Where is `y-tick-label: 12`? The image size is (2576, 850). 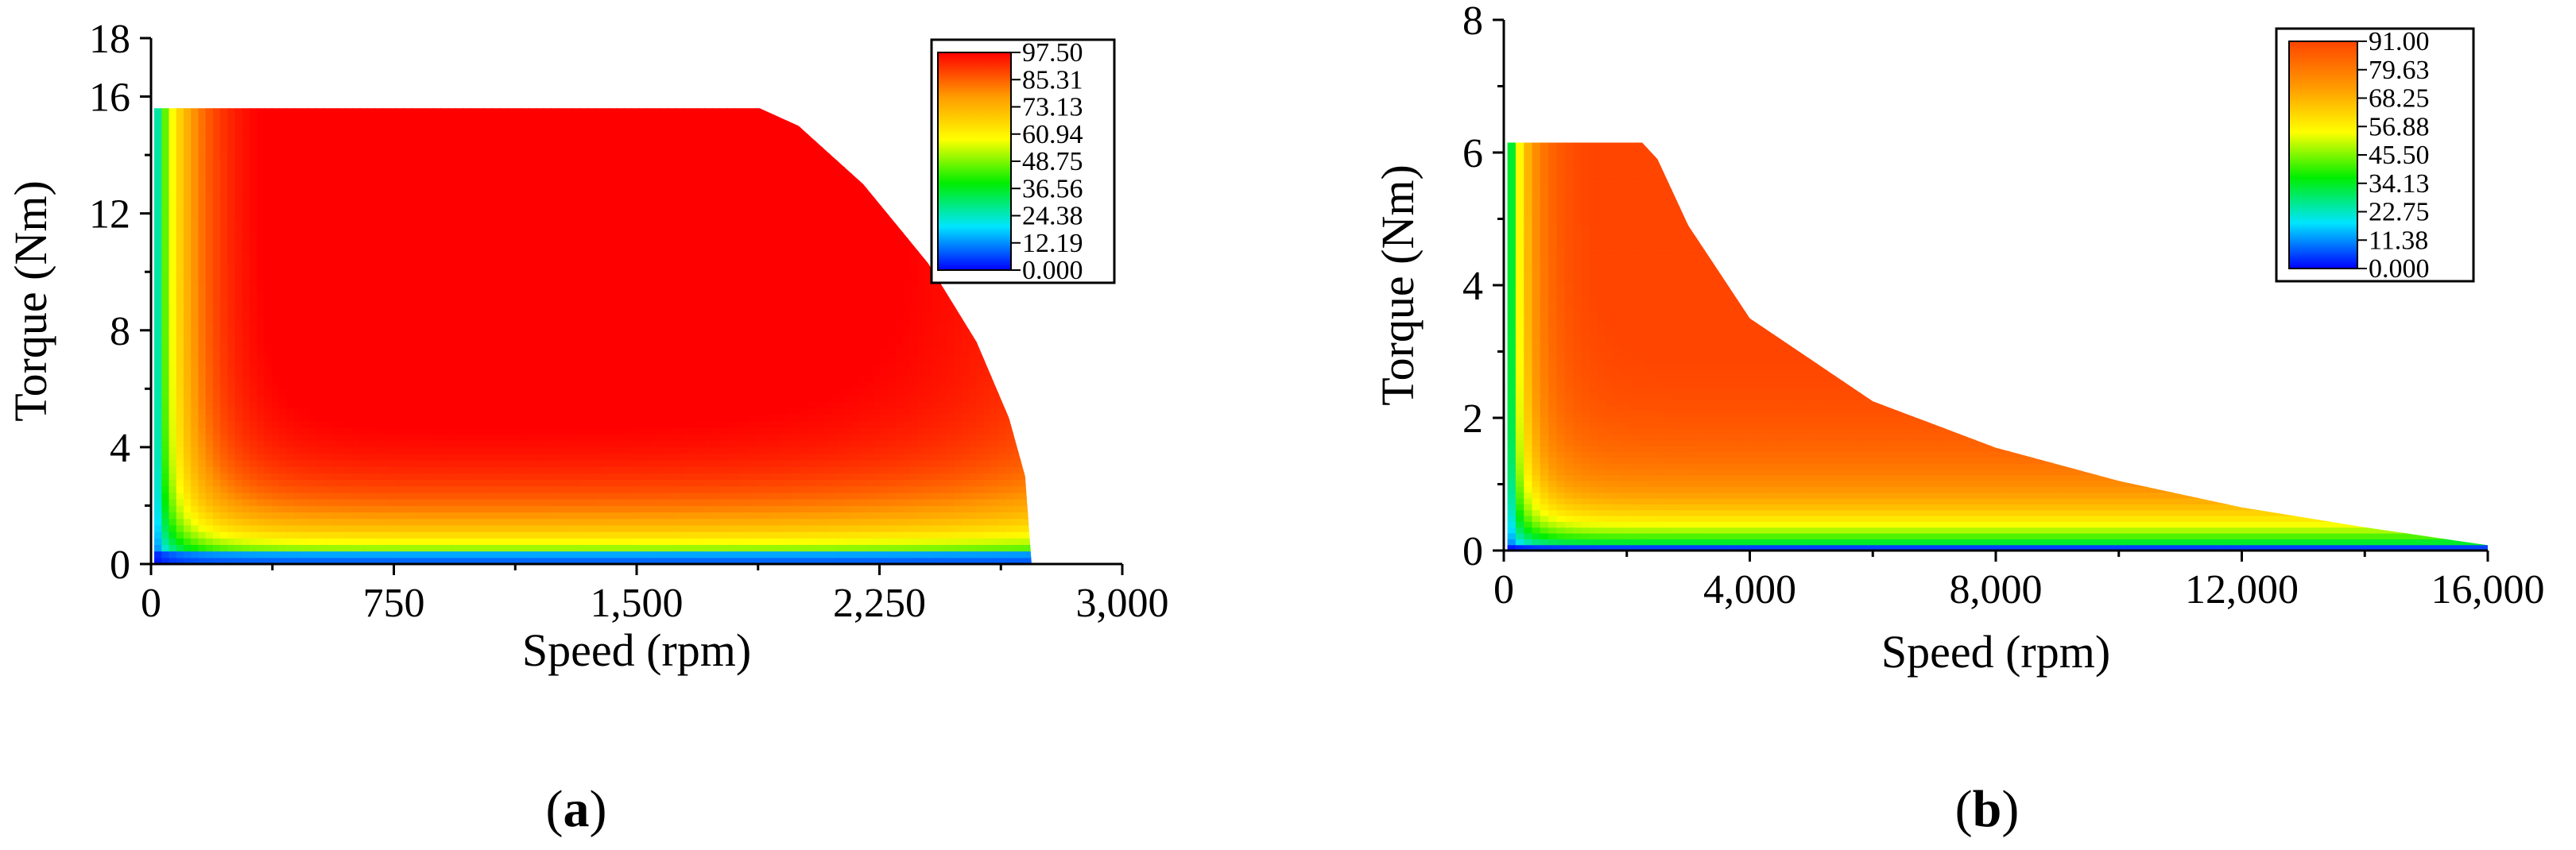 y-tick-label: 12 is located at coordinates (109, 215).